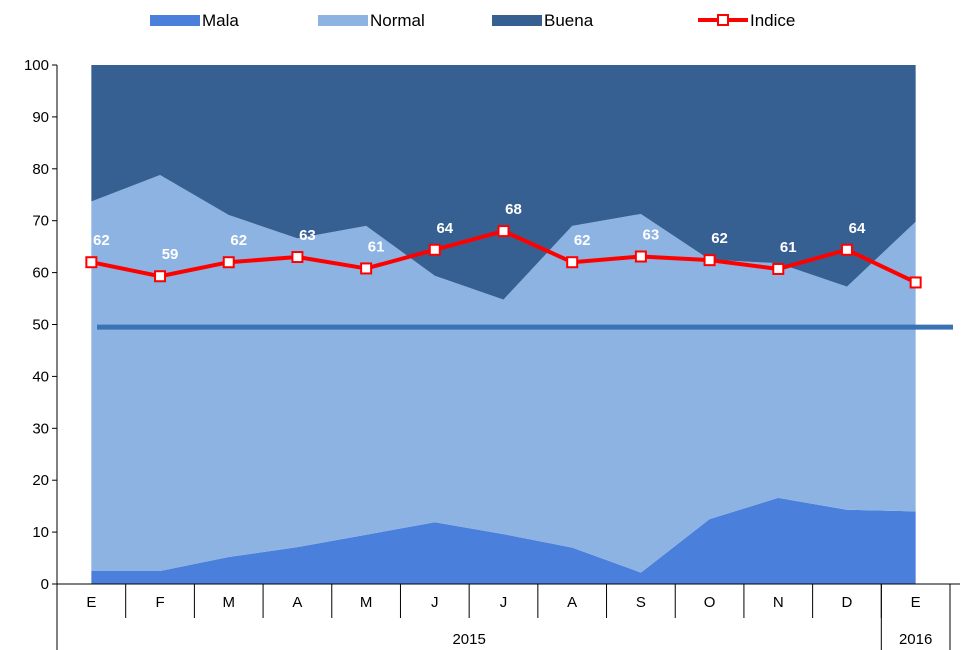 Image resolution: width=973 pixels, height=650 pixels. What do you see at coordinates (40, 325) in the screenshot?
I see `y-tick-label: 50` at bounding box center [40, 325].